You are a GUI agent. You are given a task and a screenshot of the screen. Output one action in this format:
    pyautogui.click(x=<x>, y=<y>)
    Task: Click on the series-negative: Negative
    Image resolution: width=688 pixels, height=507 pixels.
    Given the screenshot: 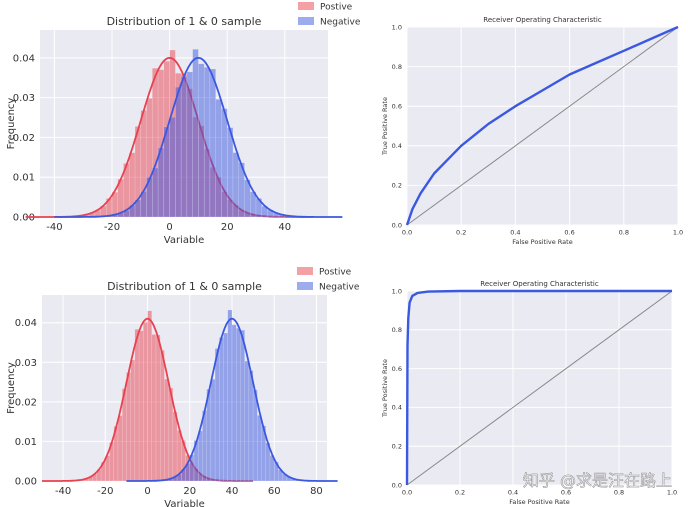 What is the action you would take?
    pyautogui.click(x=243, y=382)
    